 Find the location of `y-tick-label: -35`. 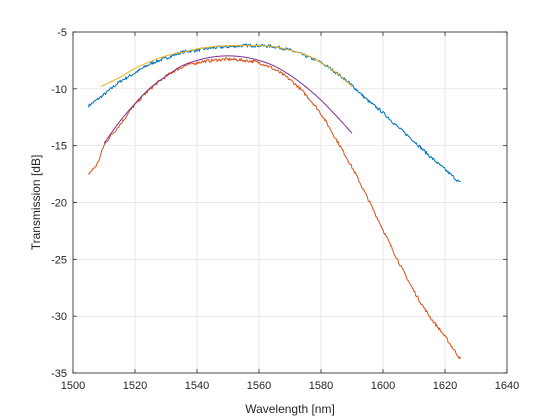

y-tick-label: -35 is located at coordinates (59, 374).